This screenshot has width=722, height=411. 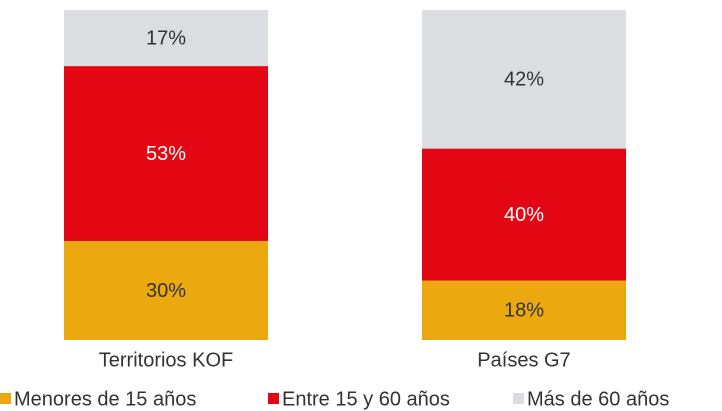 I want to click on data-label: 40%, so click(x=524, y=215).